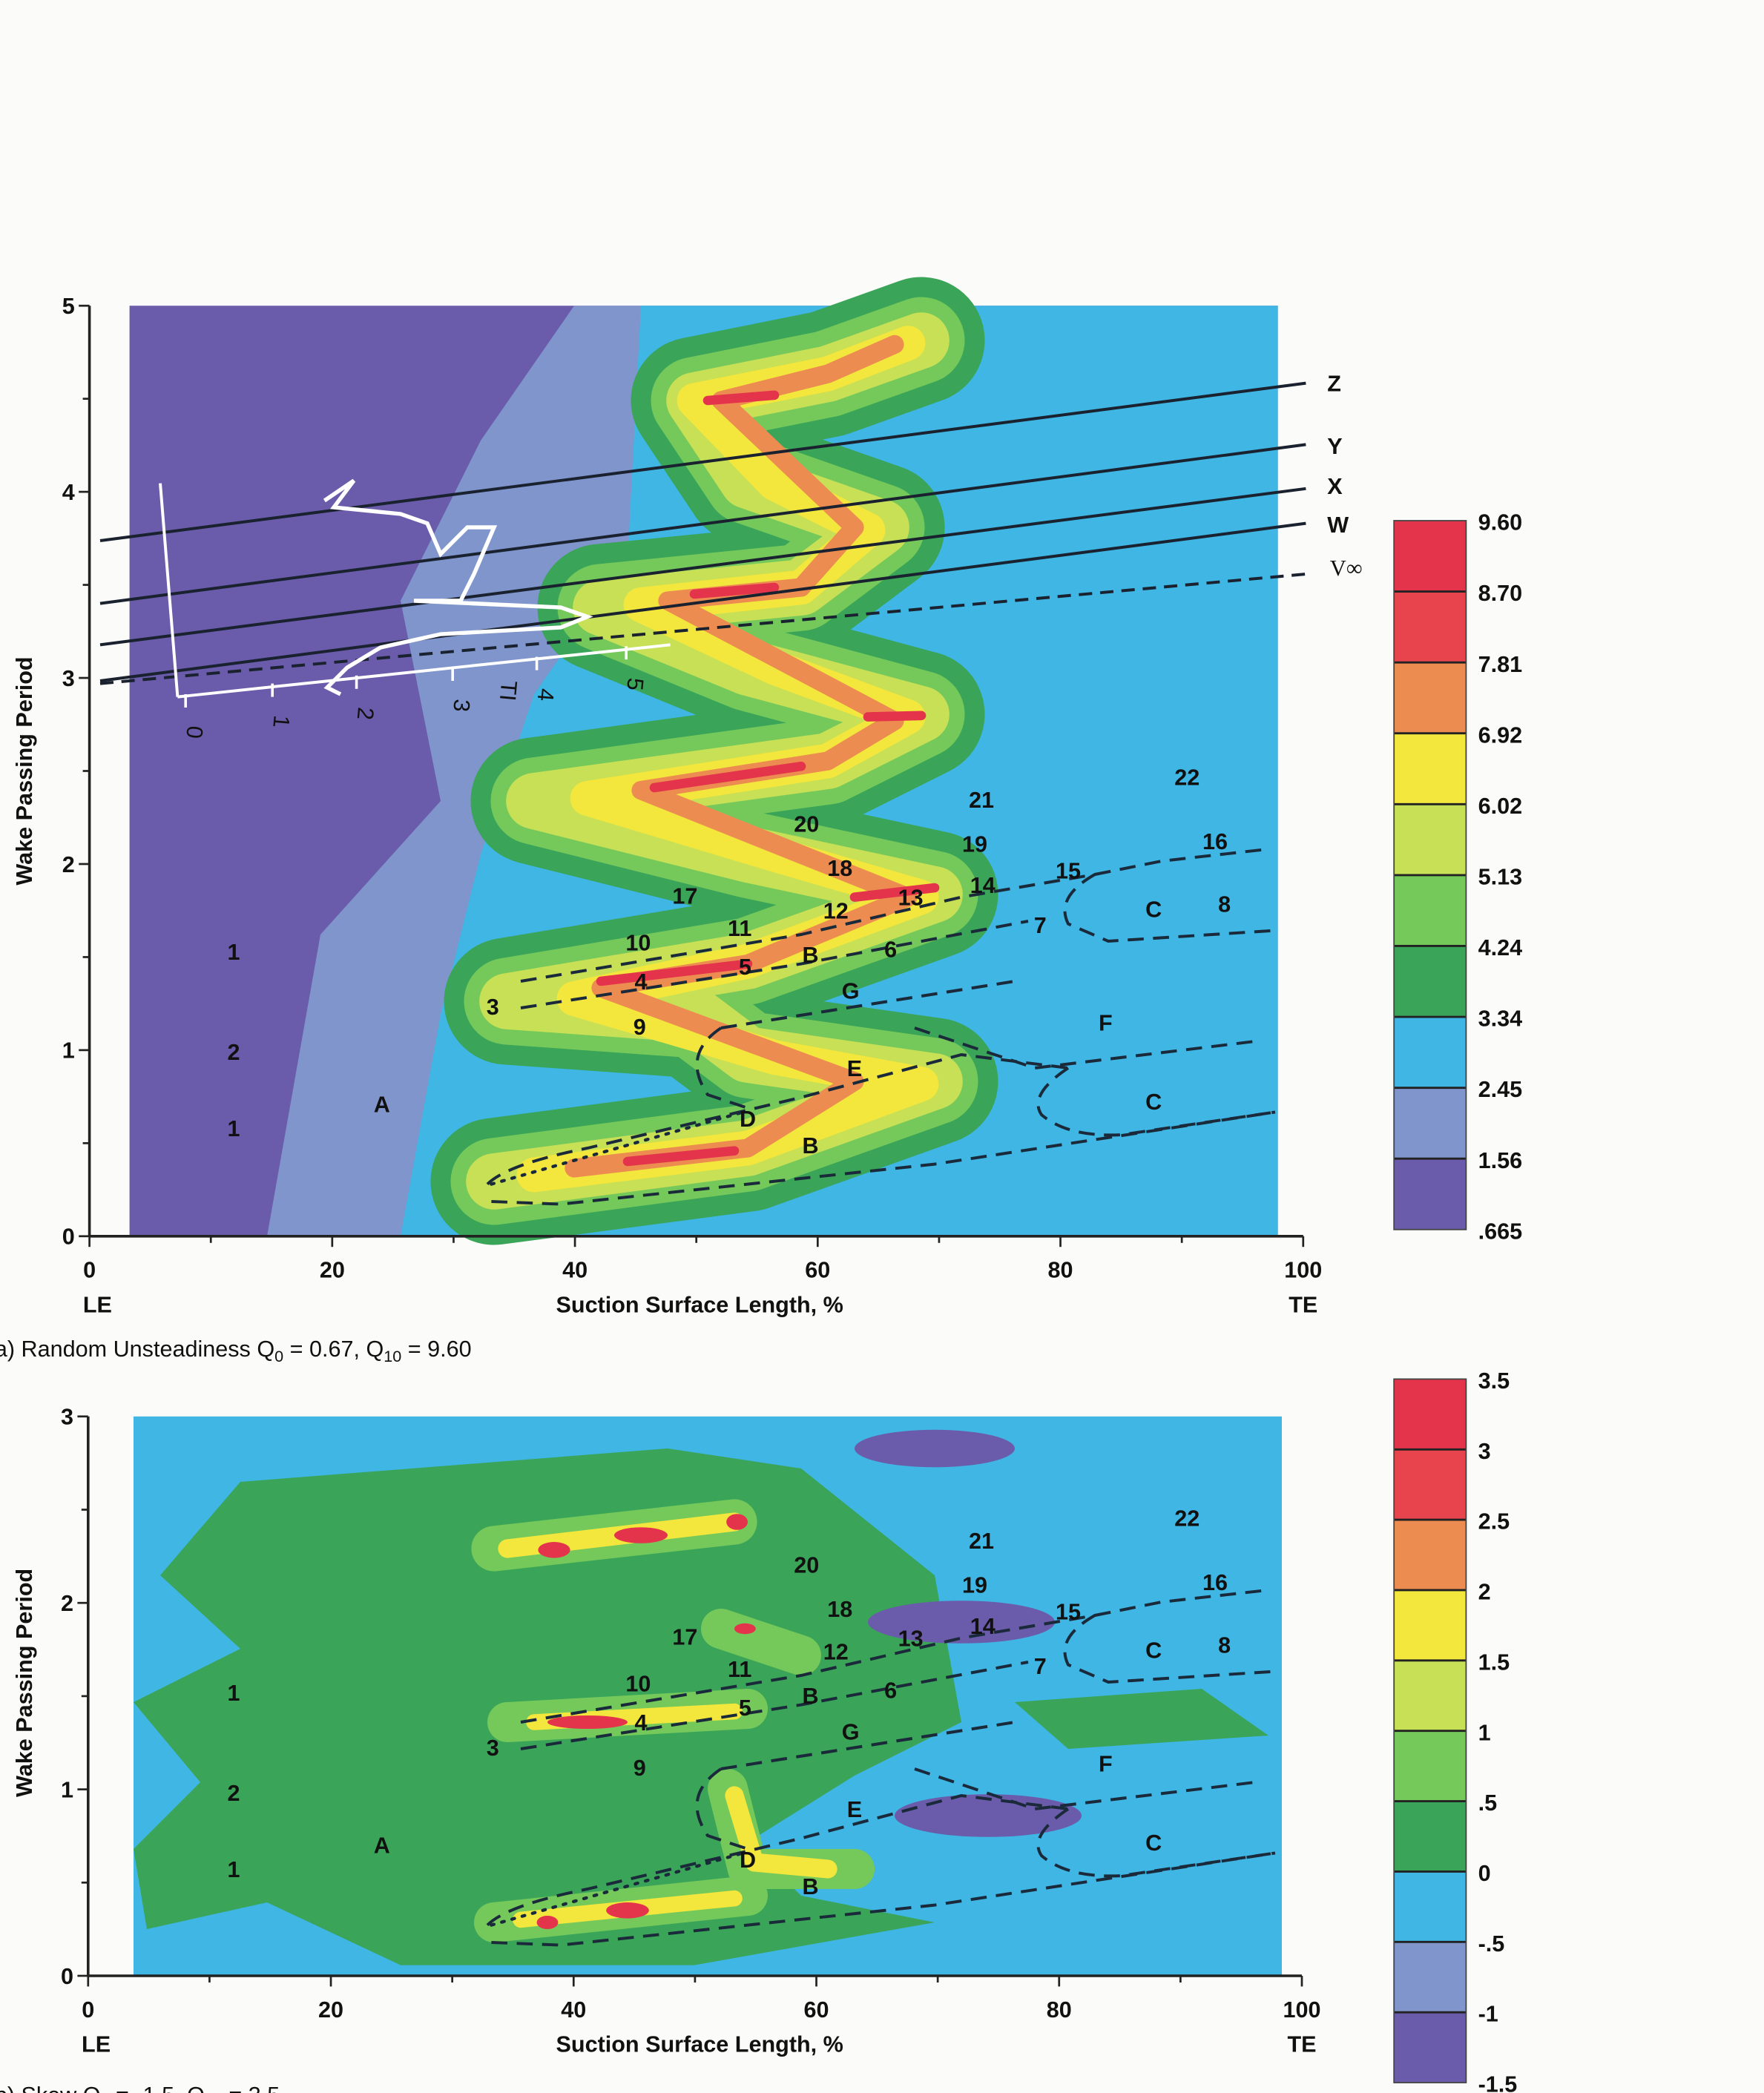 This screenshot has width=1764, height=2093. What do you see at coordinates (333, 1349) in the screenshot?
I see `caption-part: = 0.67, Q` at bounding box center [333, 1349].